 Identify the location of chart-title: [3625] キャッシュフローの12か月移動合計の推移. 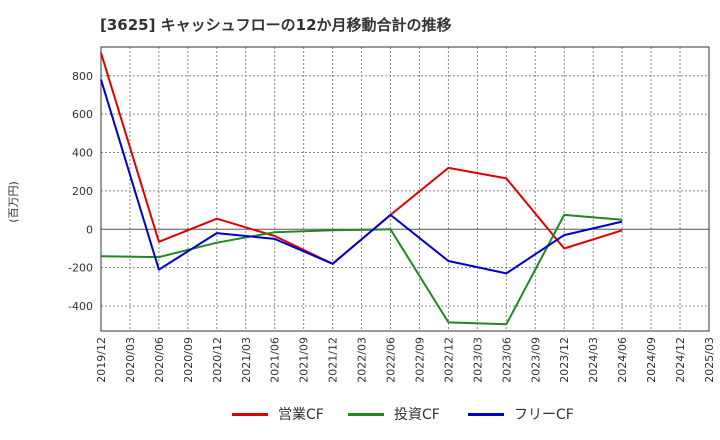
(276, 25).